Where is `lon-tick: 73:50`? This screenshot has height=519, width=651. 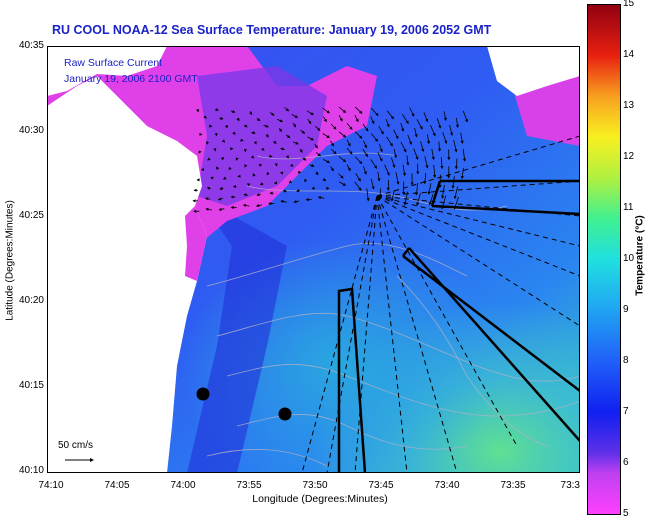
lon-tick: 73:50 is located at coordinates (315, 485).